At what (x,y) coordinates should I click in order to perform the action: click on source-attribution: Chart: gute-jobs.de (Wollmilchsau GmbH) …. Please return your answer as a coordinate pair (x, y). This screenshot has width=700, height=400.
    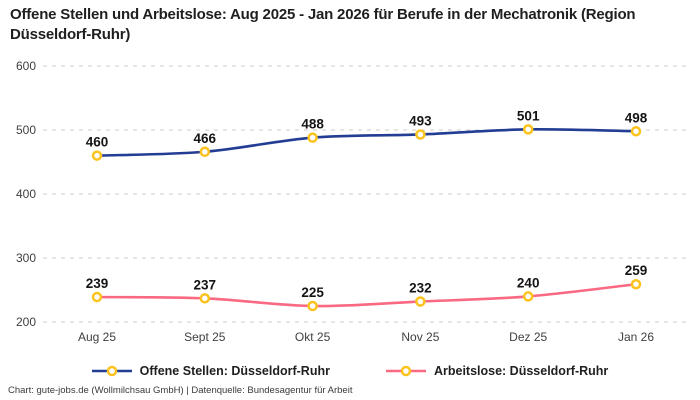
    Looking at the image, I should click on (180, 390).